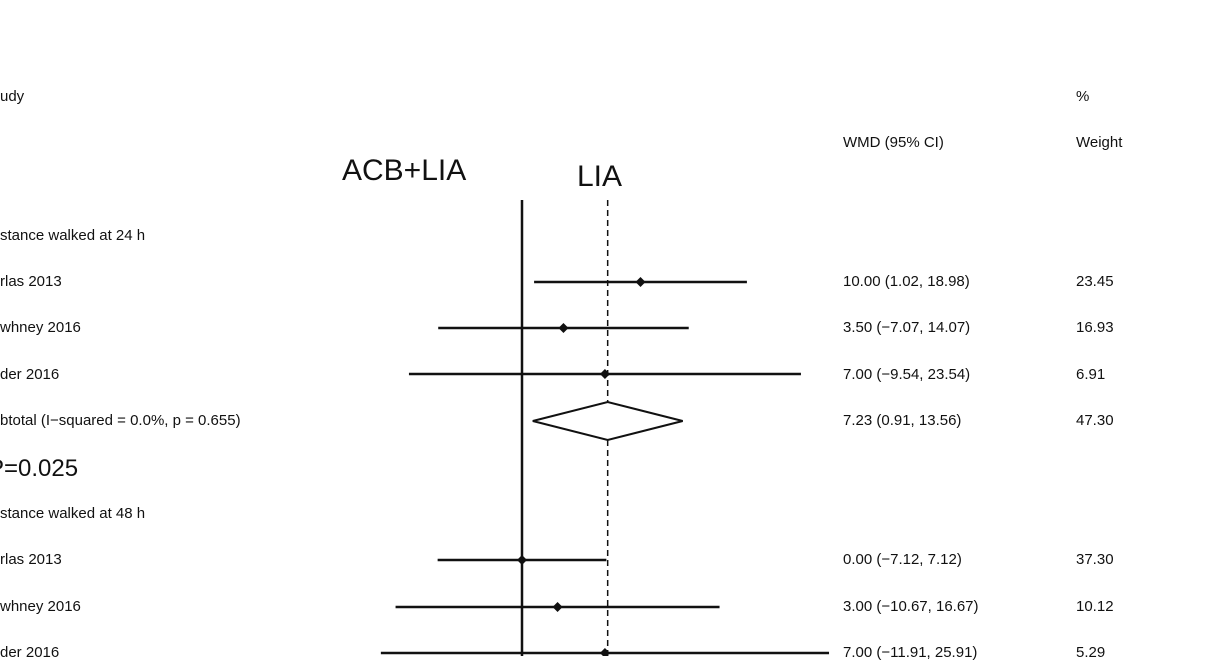  What do you see at coordinates (608, 421) in the screenshot?
I see `subtotal-diamond` at bounding box center [608, 421].